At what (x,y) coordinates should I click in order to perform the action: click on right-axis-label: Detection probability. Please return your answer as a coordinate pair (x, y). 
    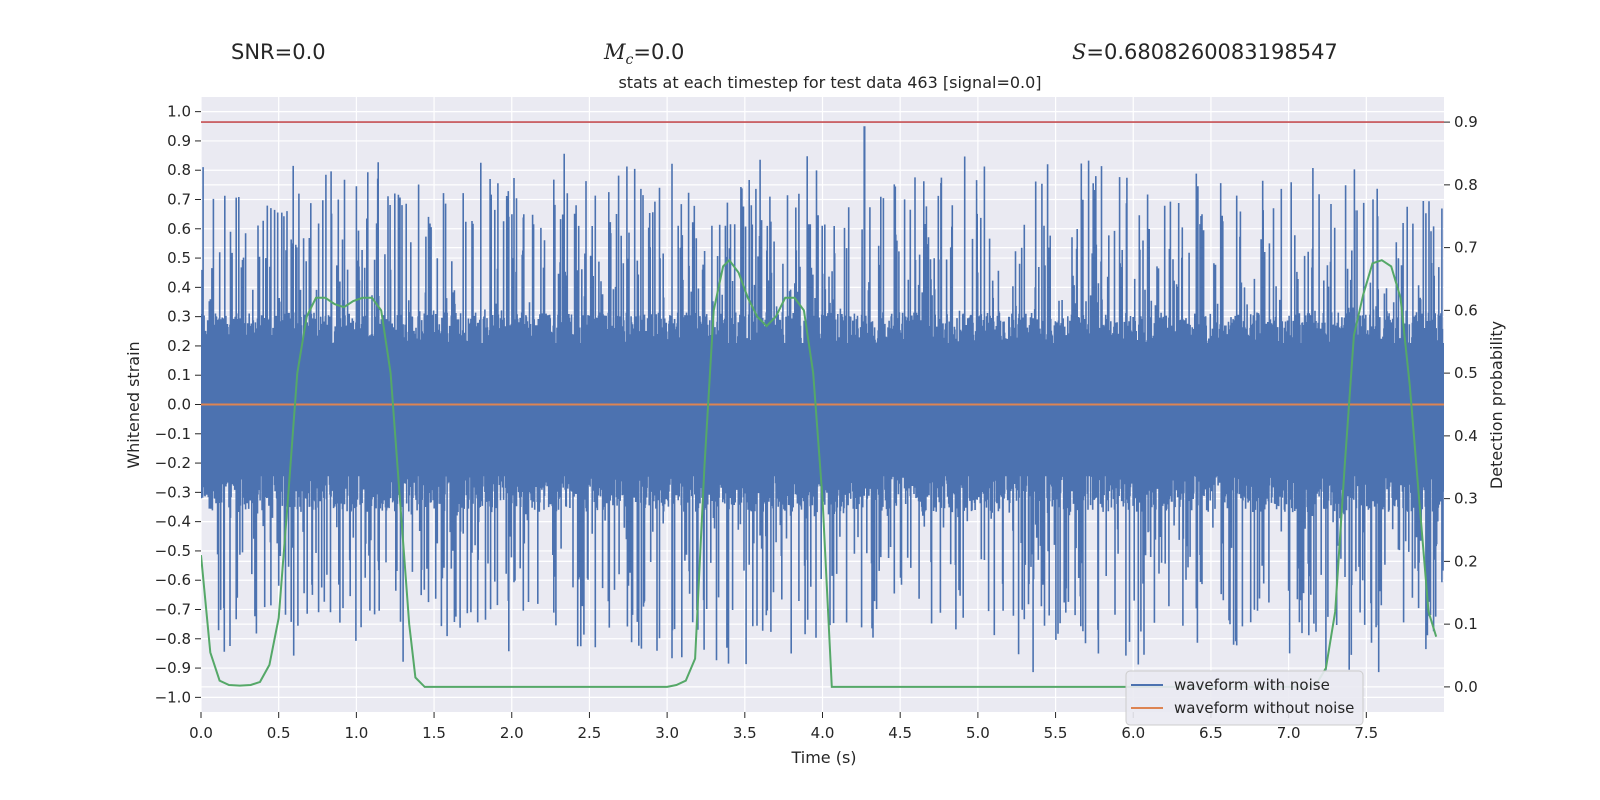
    Looking at the image, I should click on (1496, 405).